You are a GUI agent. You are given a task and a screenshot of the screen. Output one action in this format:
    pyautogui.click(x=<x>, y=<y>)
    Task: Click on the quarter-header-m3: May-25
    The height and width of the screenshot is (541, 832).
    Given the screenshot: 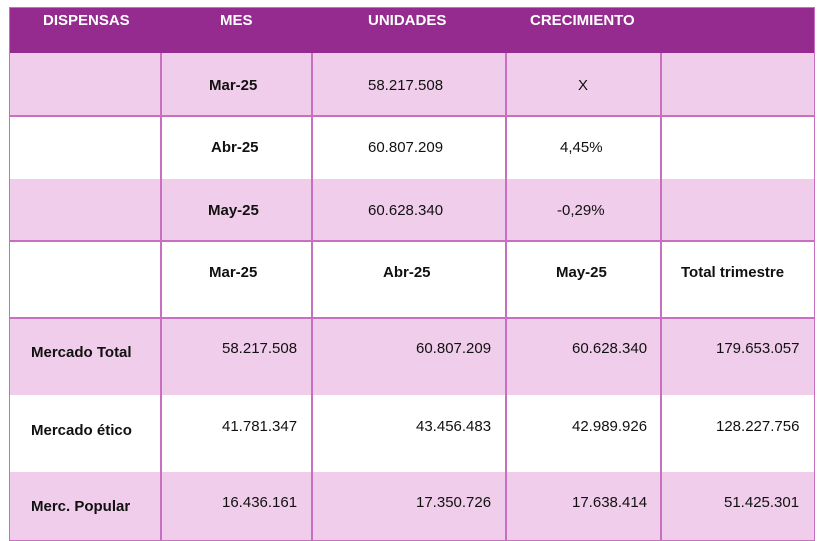 What is the action you would take?
    pyautogui.click(x=581, y=272)
    